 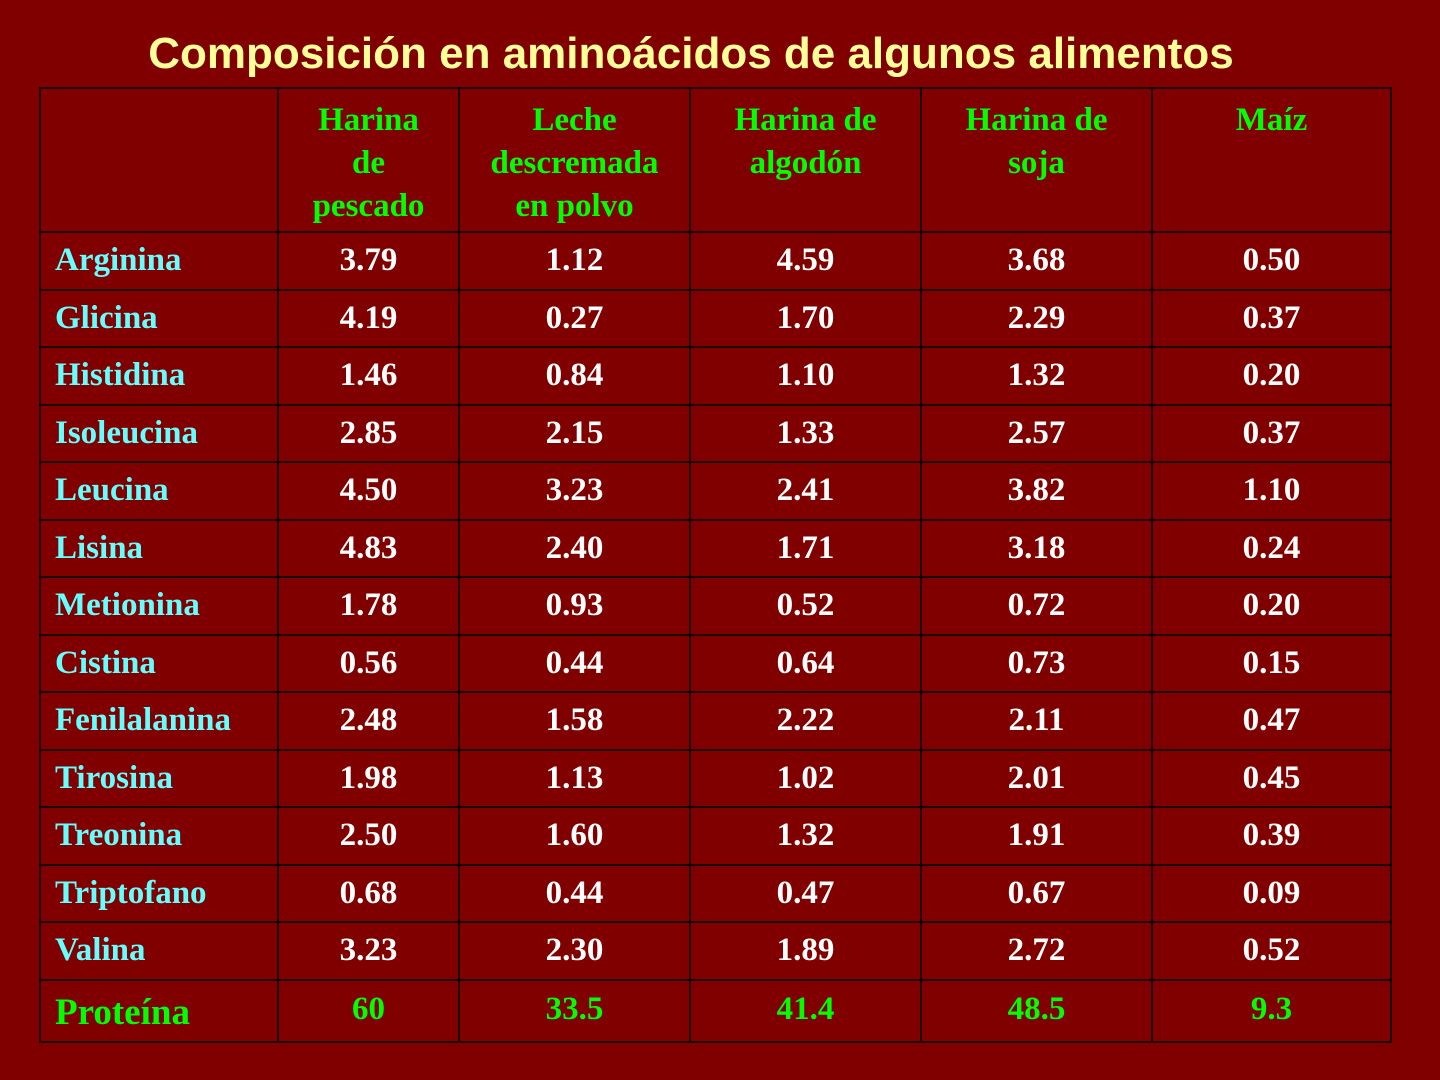 What do you see at coordinates (159, 548) in the screenshot?
I see `row-label: Lisina` at bounding box center [159, 548].